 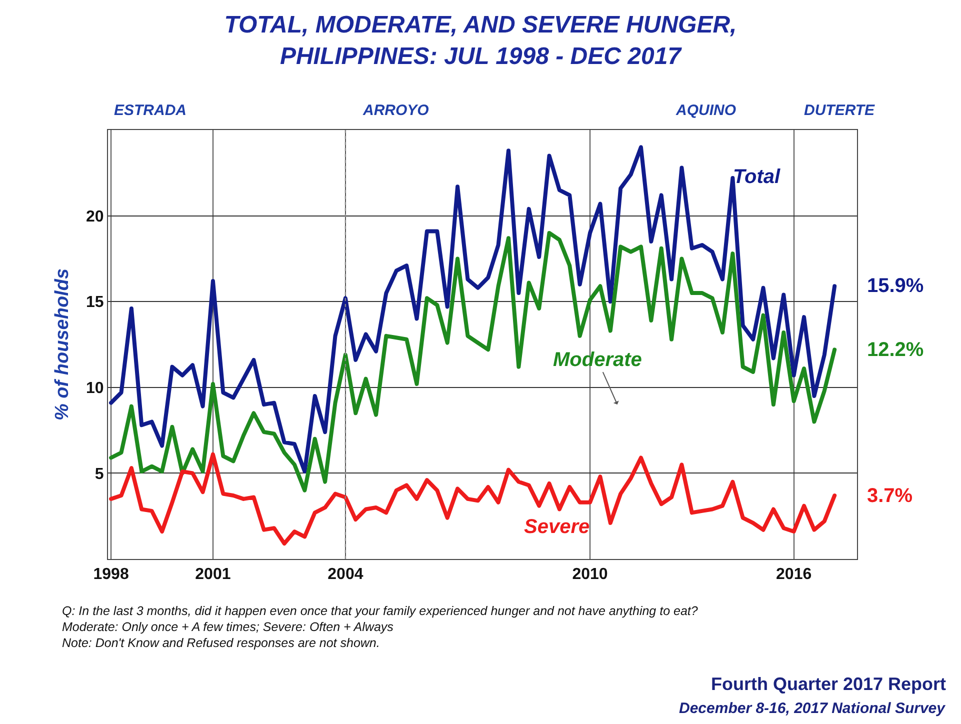 What do you see at coordinates (380, 611) in the screenshot?
I see `text: Q: In the last 3 months, did it happen even once that your family experienced hunger and not have anything to eat?` at bounding box center [380, 611].